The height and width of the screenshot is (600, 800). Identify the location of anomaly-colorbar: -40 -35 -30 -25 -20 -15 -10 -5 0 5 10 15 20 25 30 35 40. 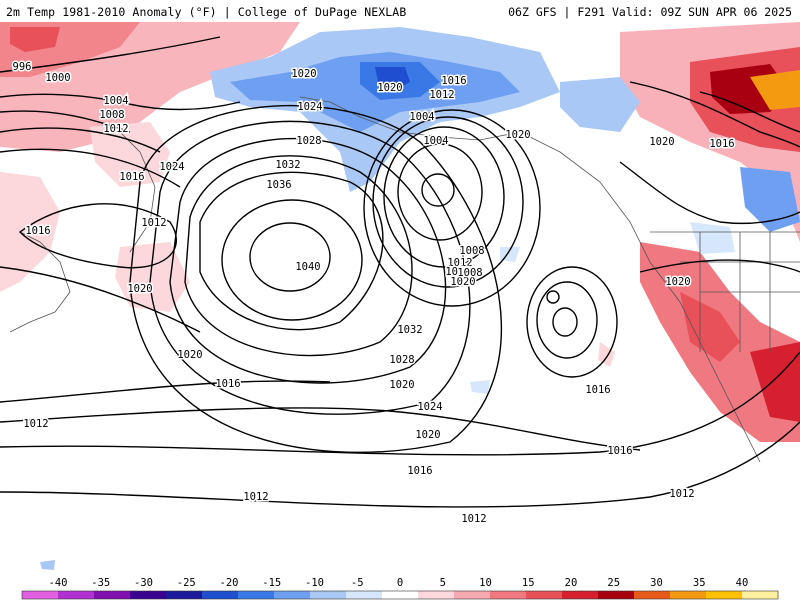
(400, 587).